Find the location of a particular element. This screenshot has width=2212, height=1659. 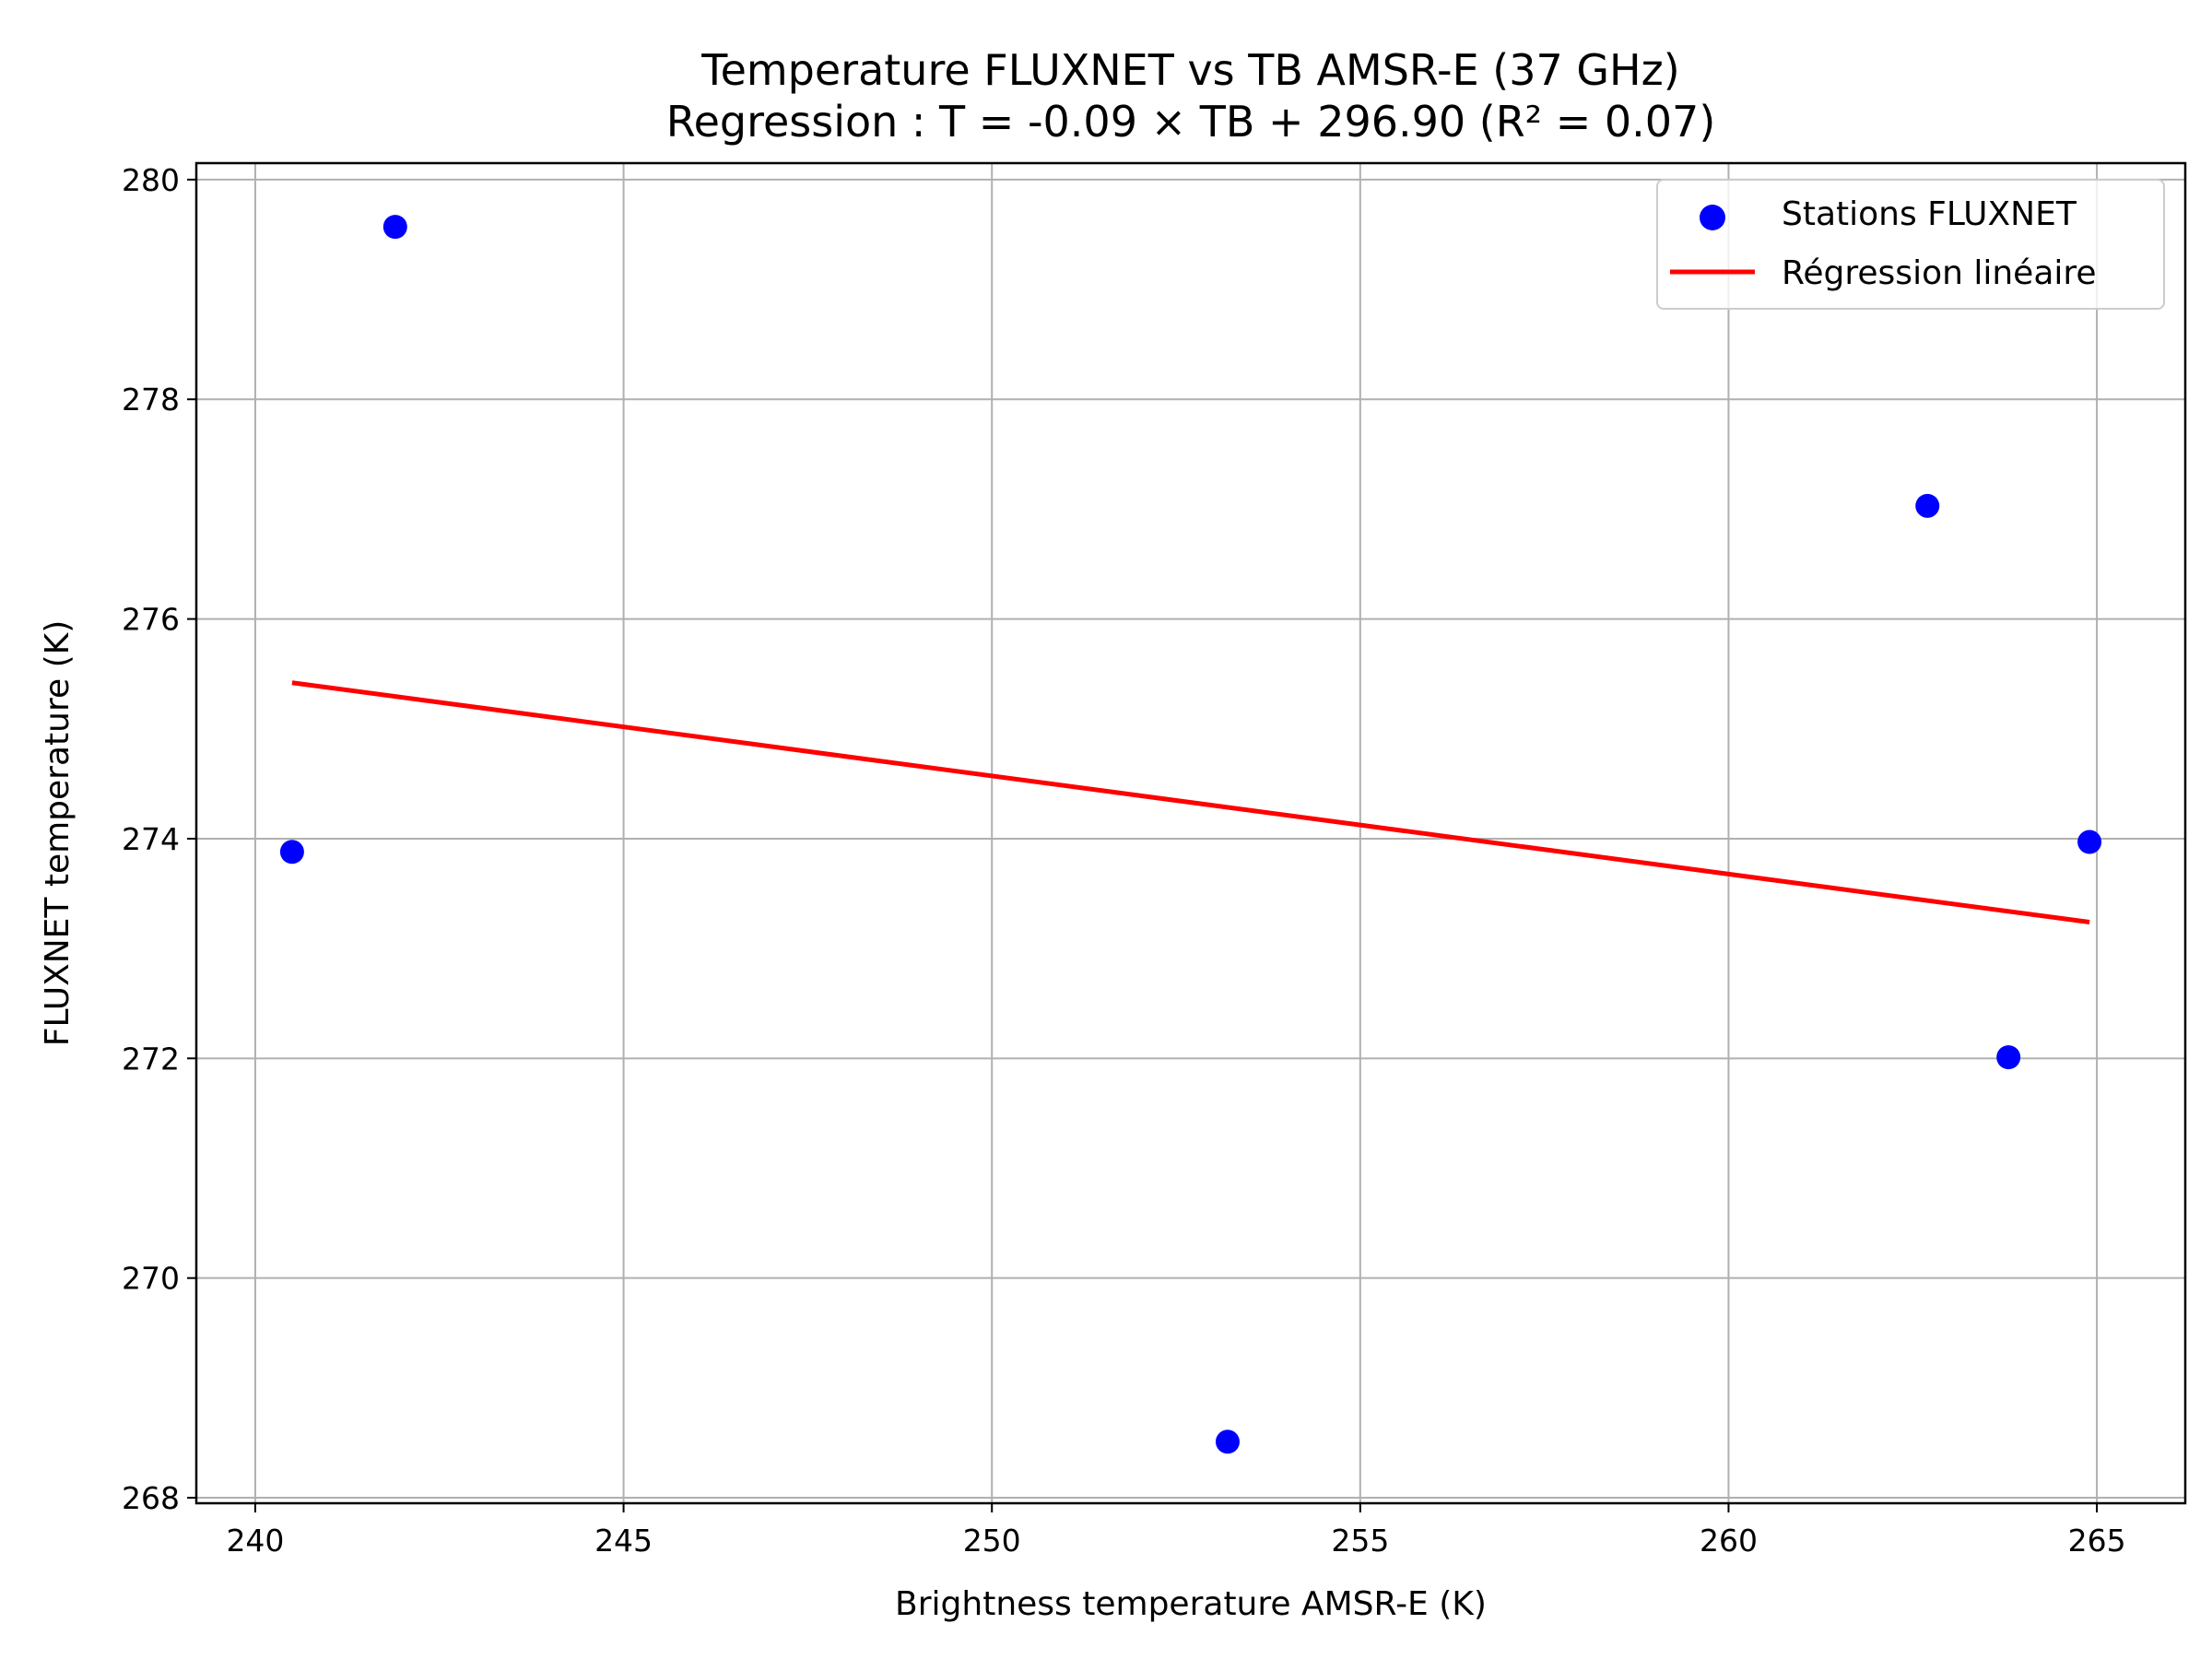

regression-line is located at coordinates (1190, 802).